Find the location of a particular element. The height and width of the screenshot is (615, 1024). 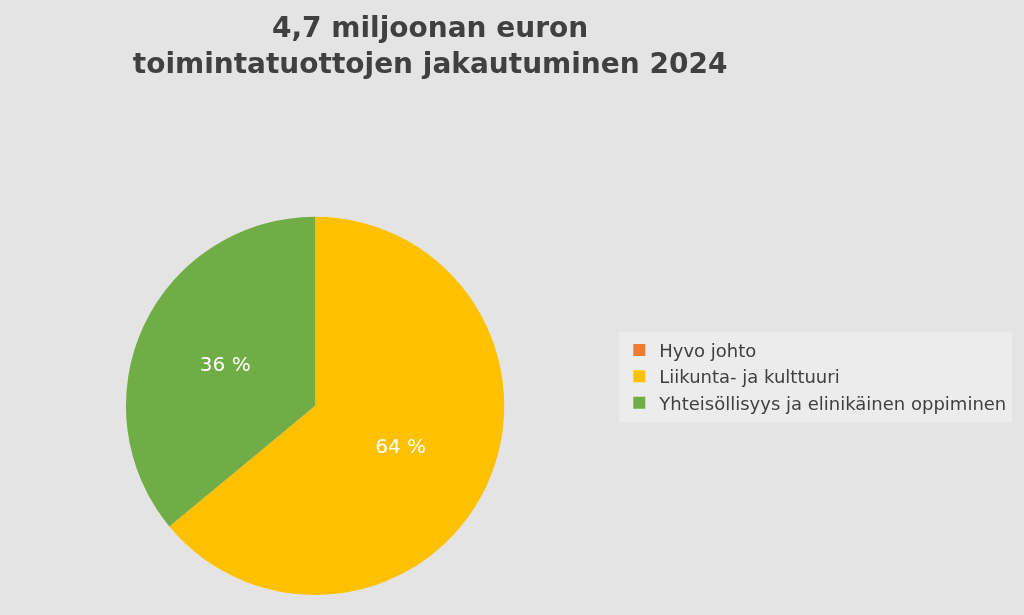

legend-label: Yhteisöllisyys ja elinikäinen oppiminen is located at coordinates (832, 403).